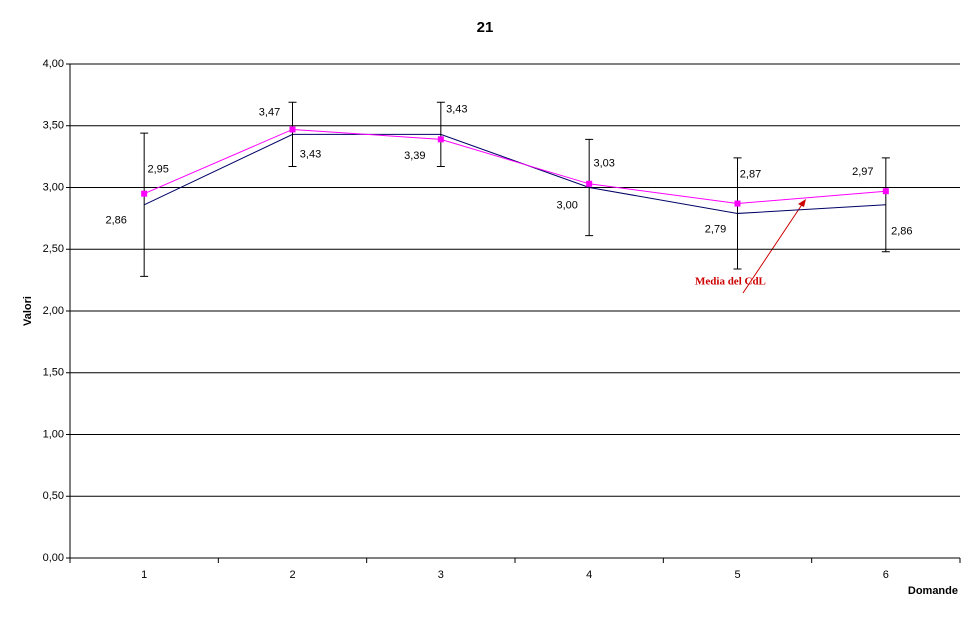 Image resolution: width=972 pixels, height=622 pixels. What do you see at coordinates (750, 174) in the screenshot?
I see `value-label: 2,87` at bounding box center [750, 174].